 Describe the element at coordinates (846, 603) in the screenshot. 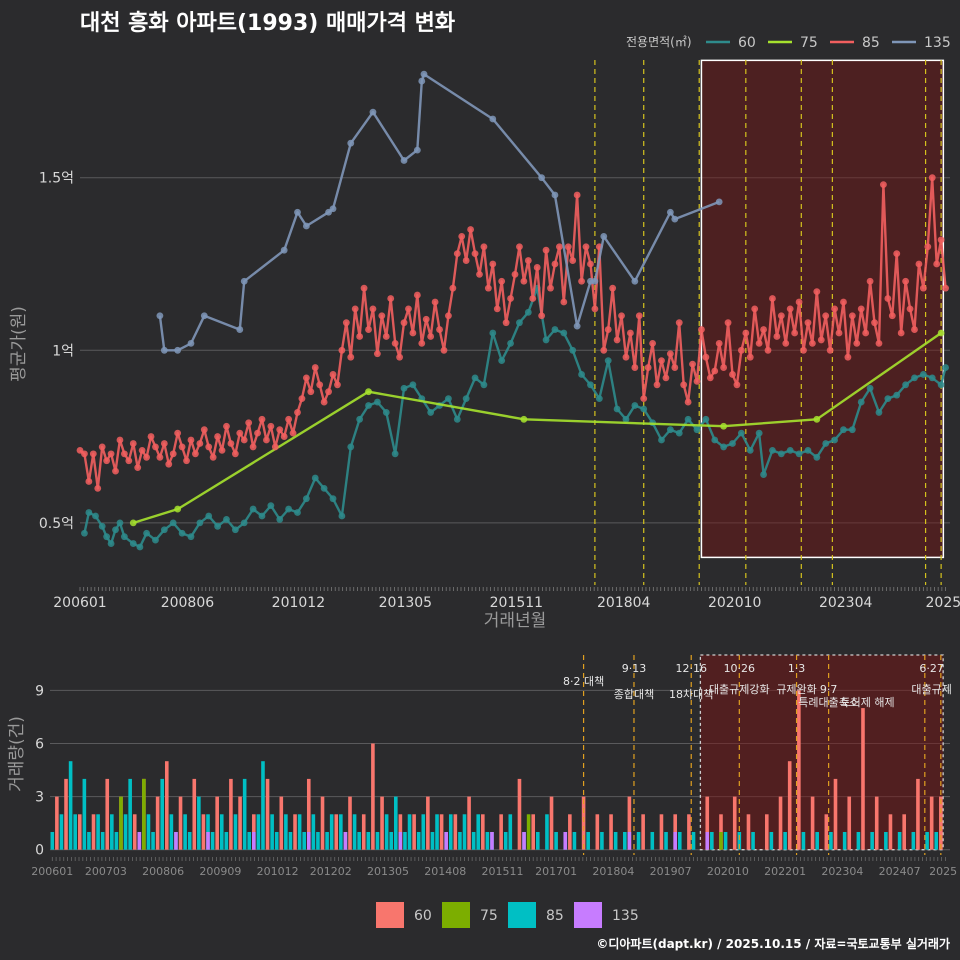

I see `top-x-tick-label: 202304` at that location.